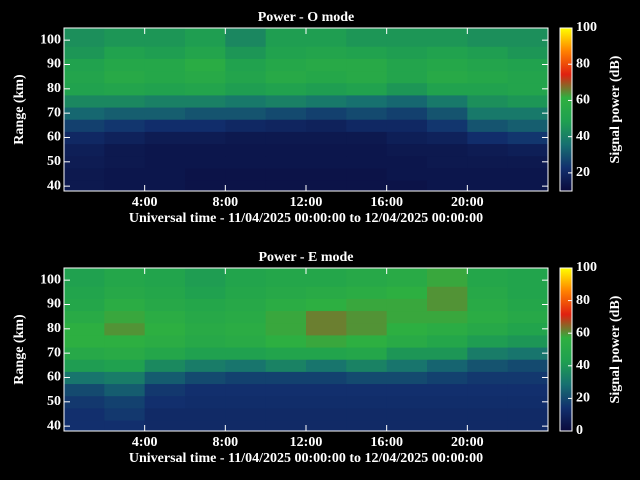 This screenshot has height=480, width=640. I want to click on colorbar-tick-label: 20, so click(583, 398).